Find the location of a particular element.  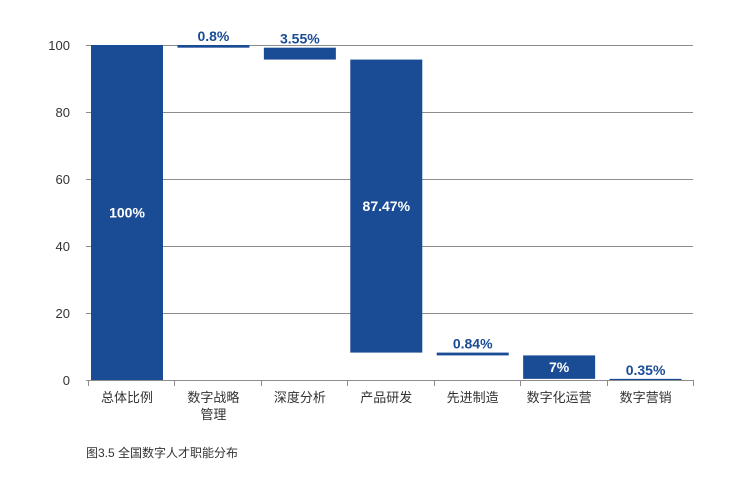

data-label-5: 0.84% is located at coordinates (473, 344).